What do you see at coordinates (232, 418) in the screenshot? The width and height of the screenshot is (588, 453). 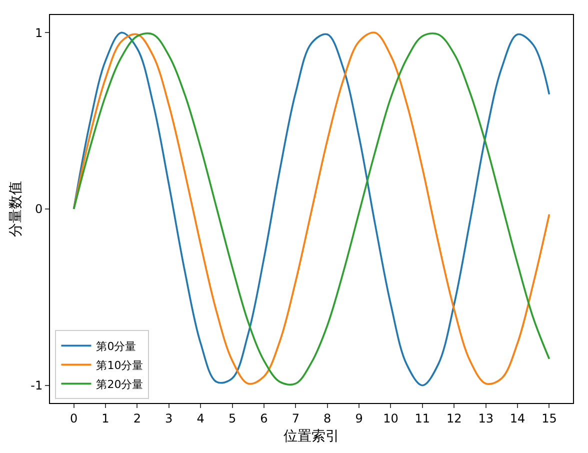 I see `x-tick-label: 5` at bounding box center [232, 418].